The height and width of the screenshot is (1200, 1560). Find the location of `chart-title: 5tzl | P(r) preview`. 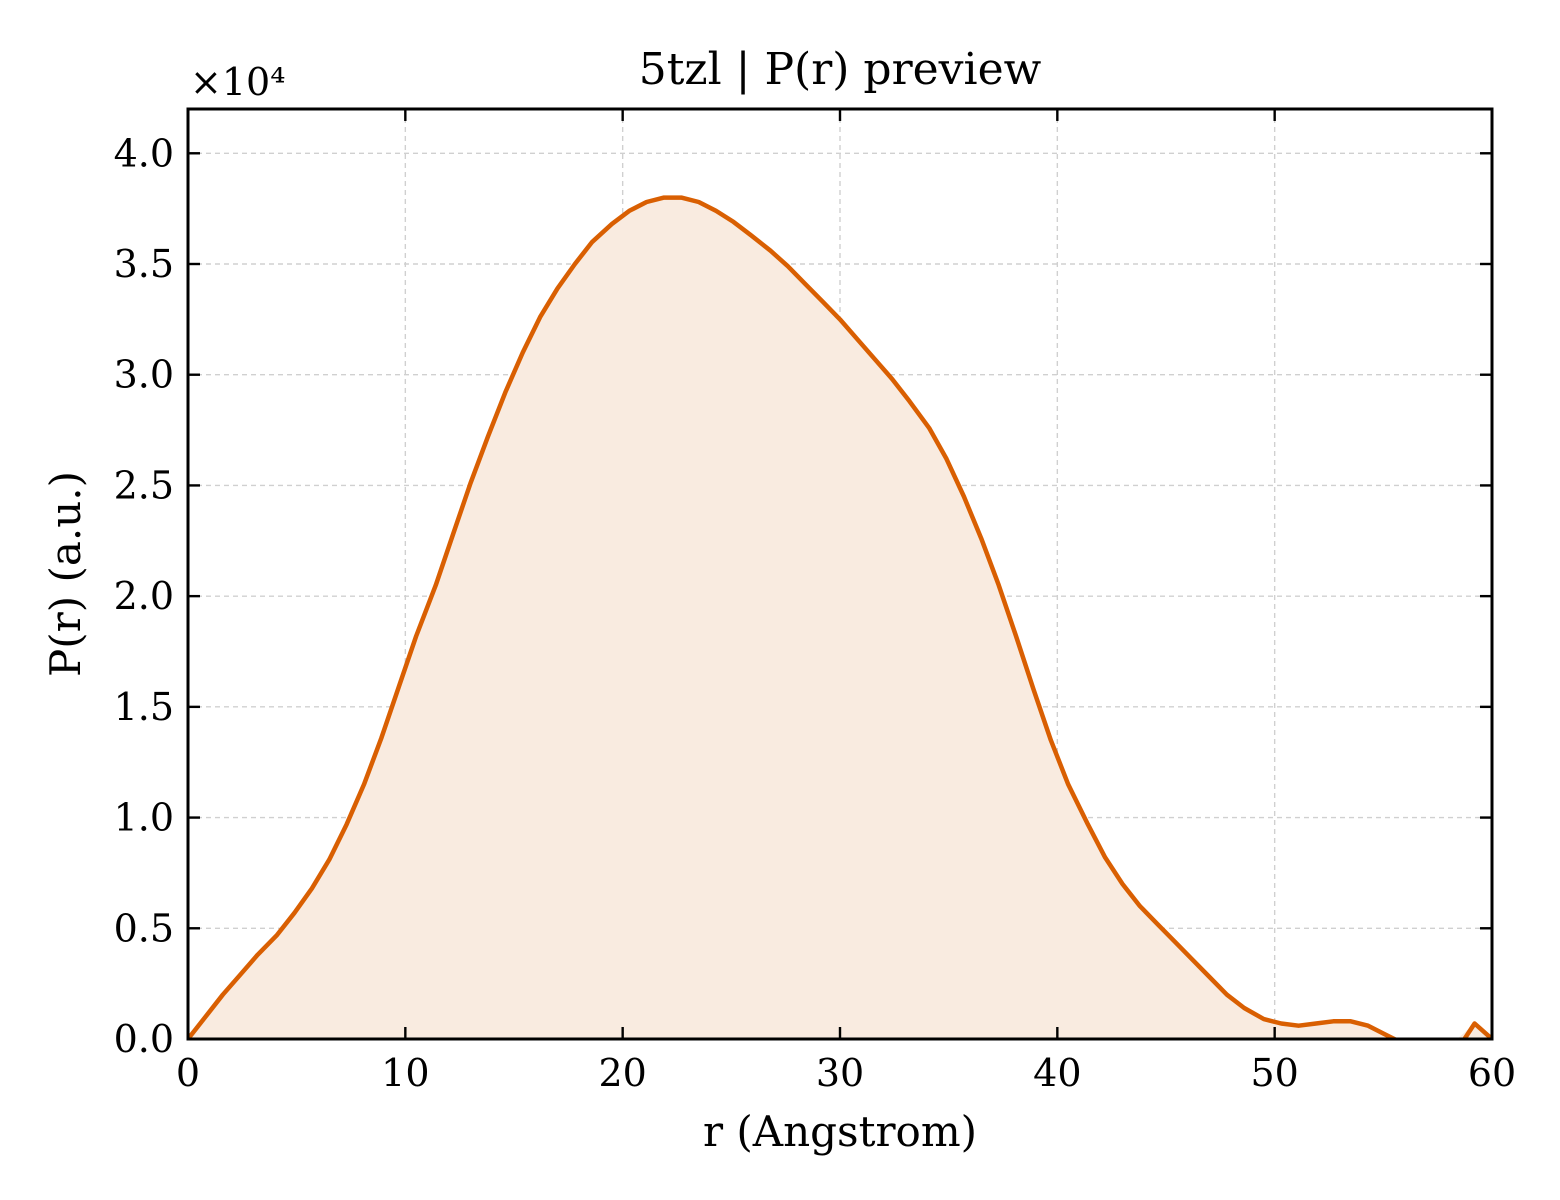

chart-title: 5tzl | P(r) preview is located at coordinates (840, 69).